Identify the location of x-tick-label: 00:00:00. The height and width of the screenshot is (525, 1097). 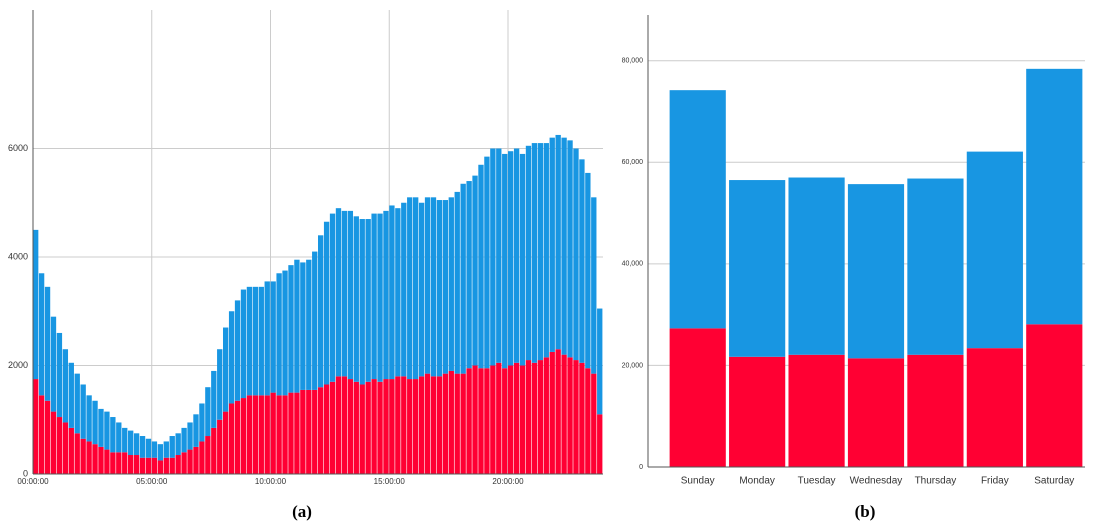
(33, 481).